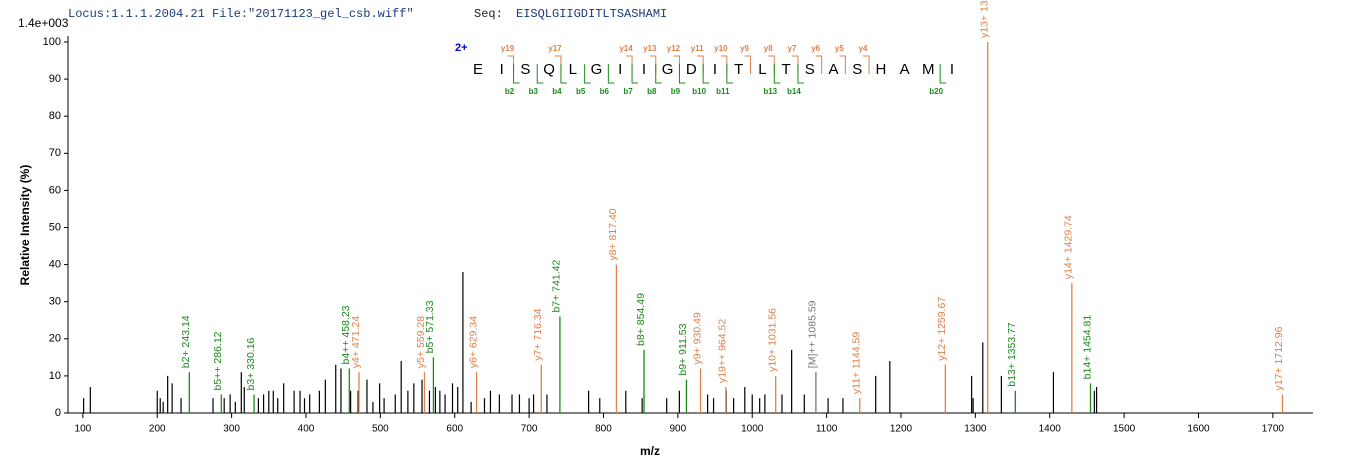 This screenshot has height=473, width=1362. What do you see at coordinates (538, 334) in the screenshot?
I see `ion-label: y7+ 716.34` at bounding box center [538, 334].